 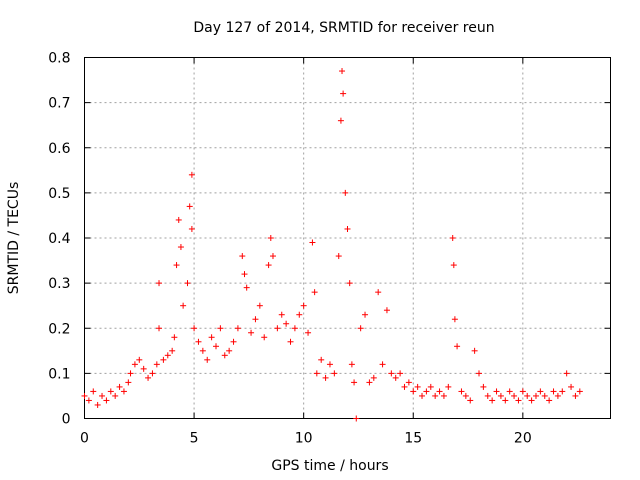 I want to click on y-tick-label: 0.6, so click(x=59, y=149).